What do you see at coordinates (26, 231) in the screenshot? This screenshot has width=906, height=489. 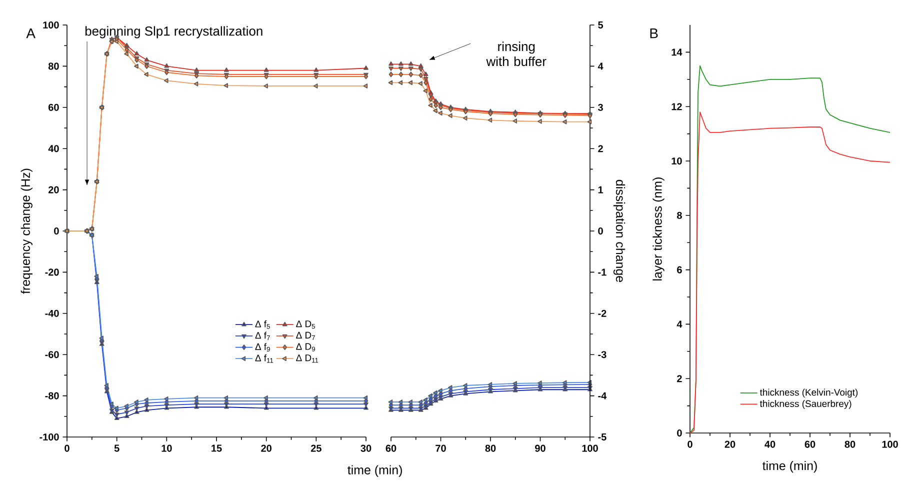 I see `y-axis-title: frequency change (Hz)` at bounding box center [26, 231].